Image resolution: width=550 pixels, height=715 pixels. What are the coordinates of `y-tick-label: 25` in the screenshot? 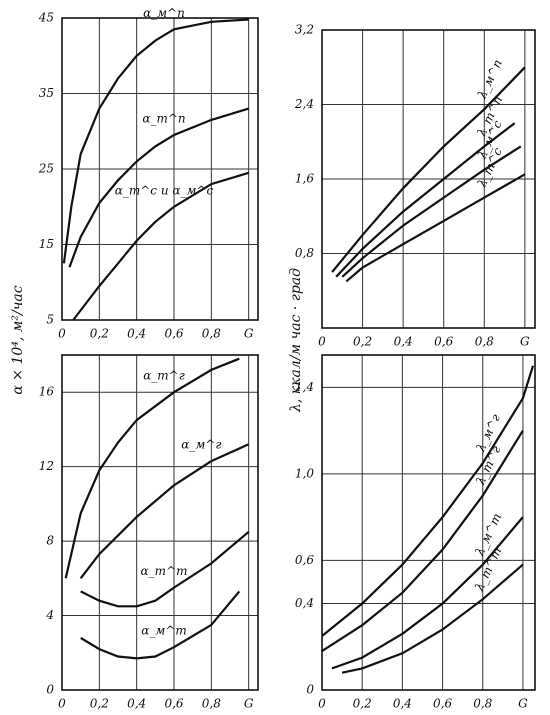 It's located at (46, 169).